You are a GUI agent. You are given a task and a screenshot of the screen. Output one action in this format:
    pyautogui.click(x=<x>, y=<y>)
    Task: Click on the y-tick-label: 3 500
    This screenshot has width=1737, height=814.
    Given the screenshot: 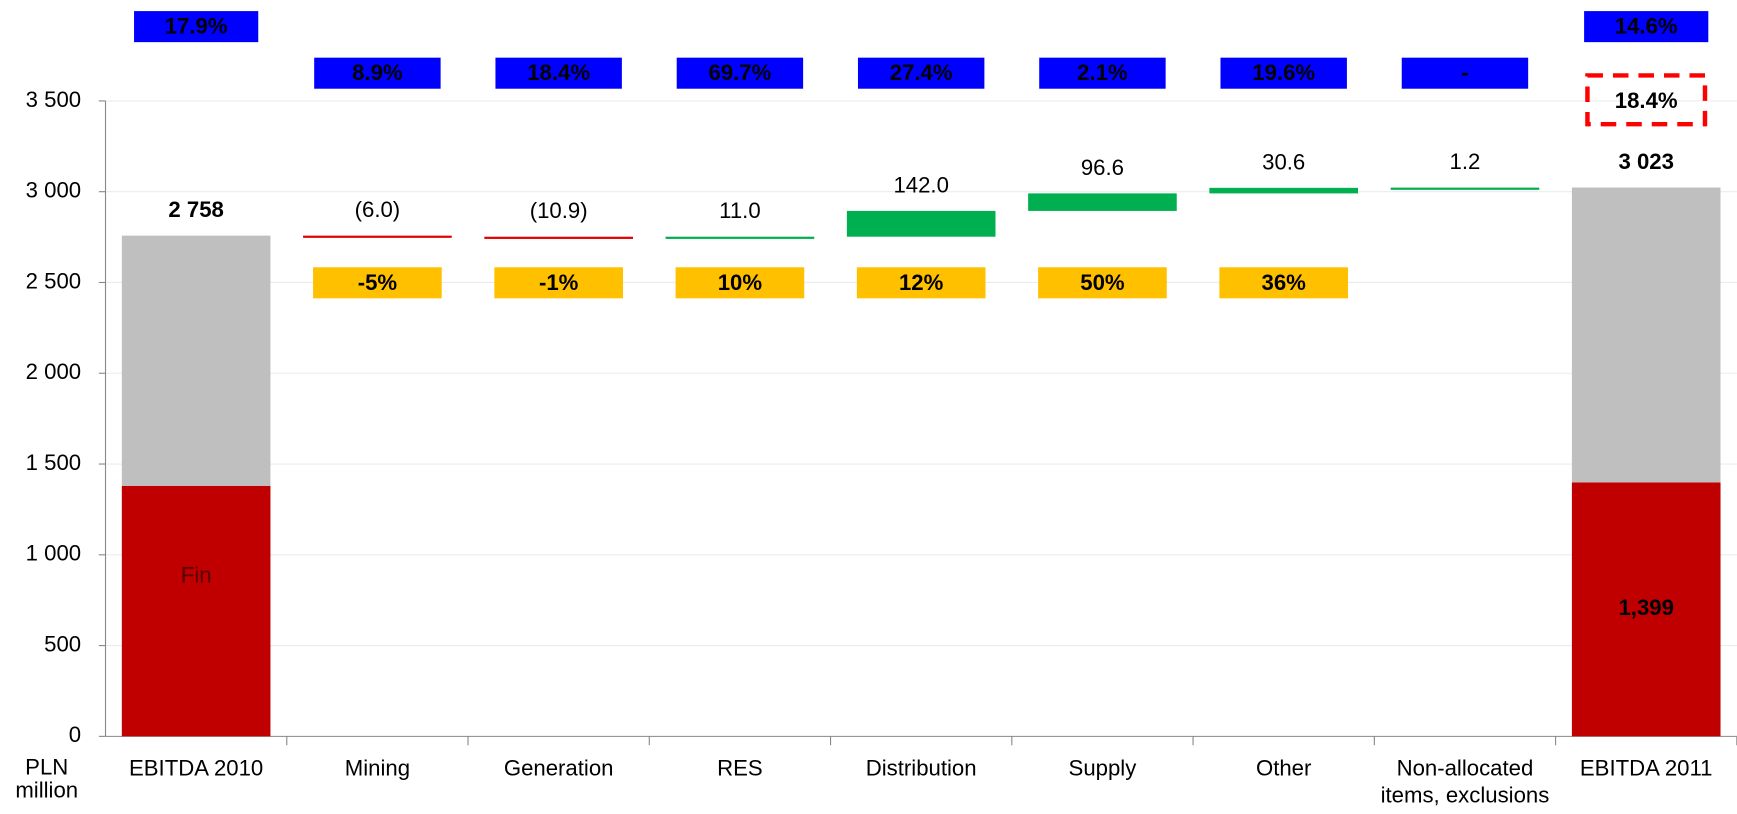 What is the action you would take?
    pyautogui.click(x=53, y=99)
    